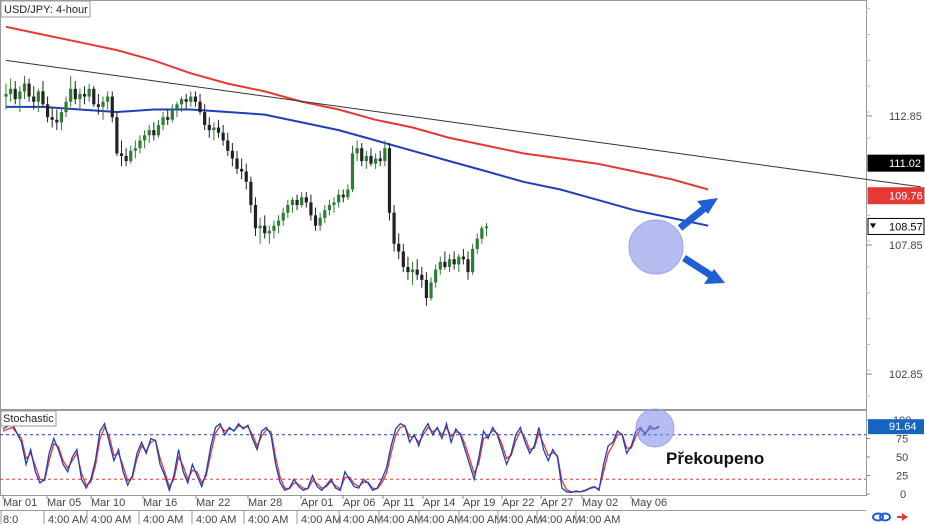 This screenshot has width=925, height=525. Describe the element at coordinates (896, 427) in the screenshot. I see `stochastic-value-tag` at that location.